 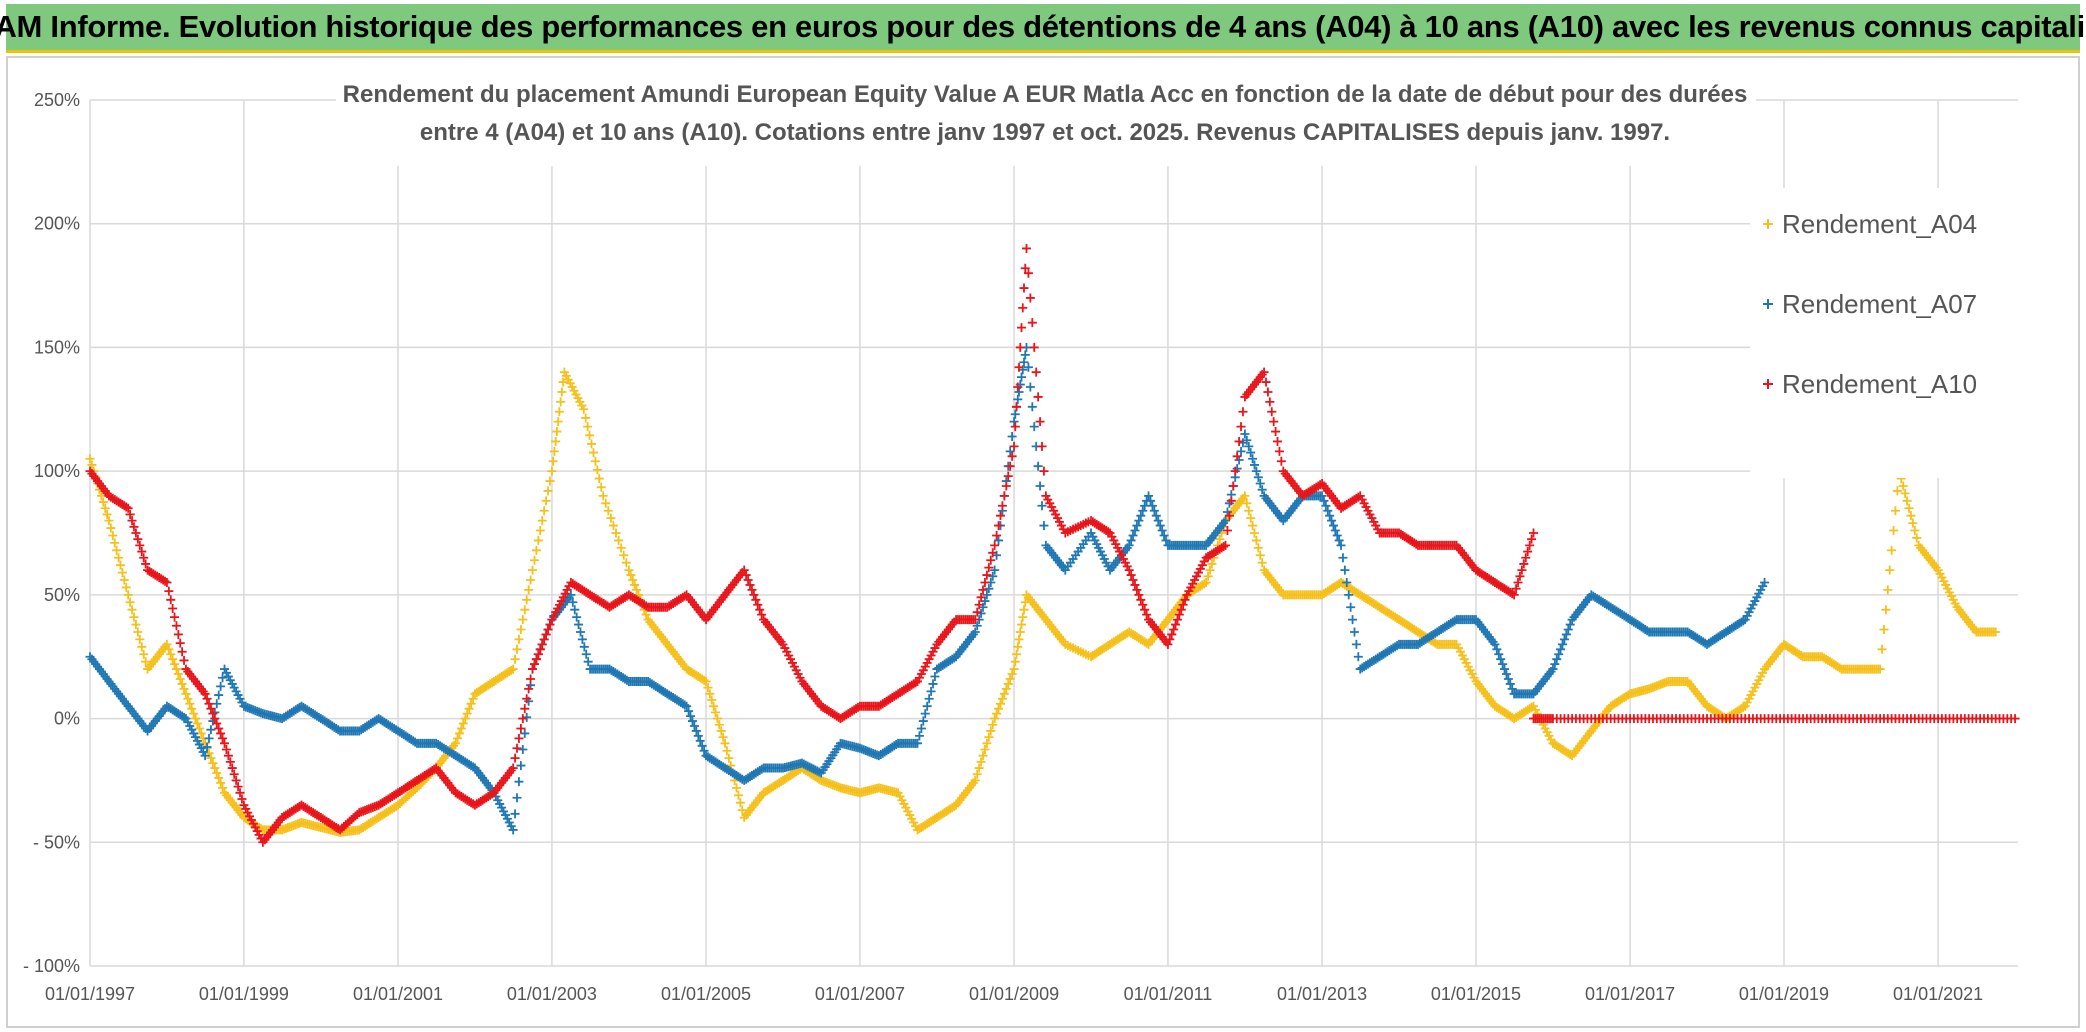 What do you see at coordinates (90, 994) in the screenshot?
I see `x-tick-label: 01/01/1997` at bounding box center [90, 994].